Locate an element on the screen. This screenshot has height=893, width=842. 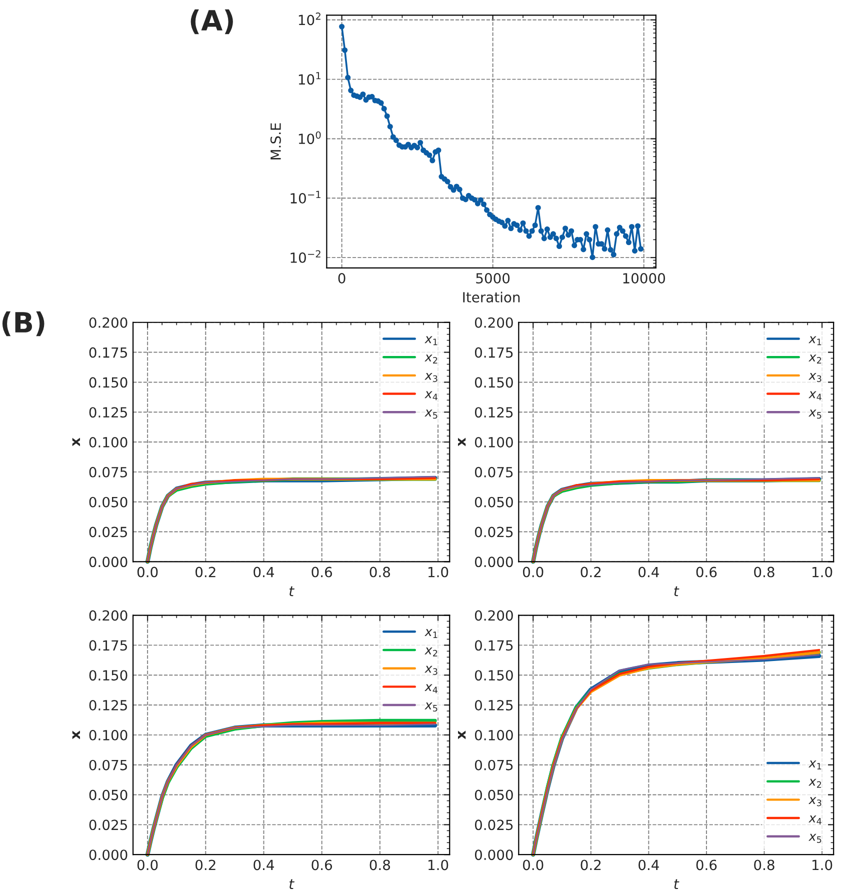
text: (A) is located at coordinates (211, 21).